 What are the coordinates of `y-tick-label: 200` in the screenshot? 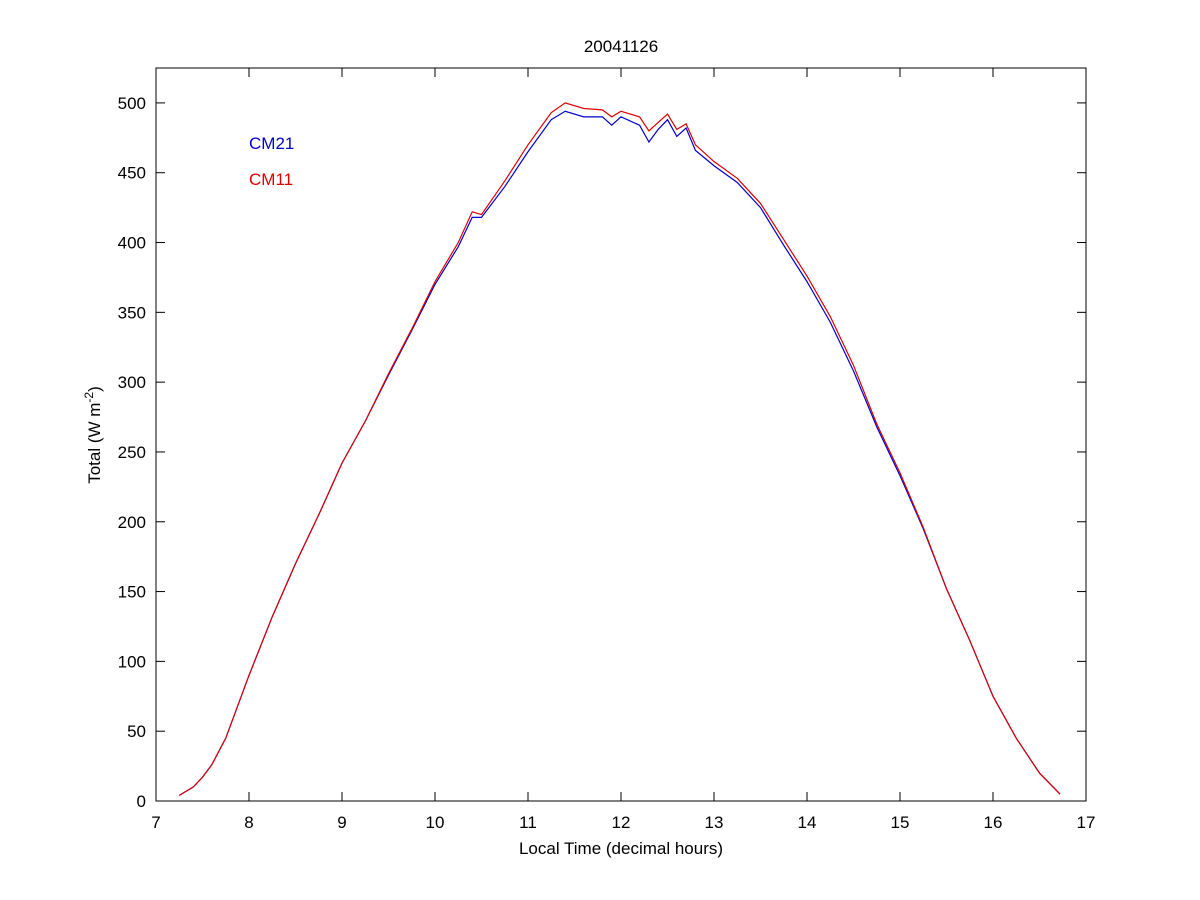 It's located at (132, 522).